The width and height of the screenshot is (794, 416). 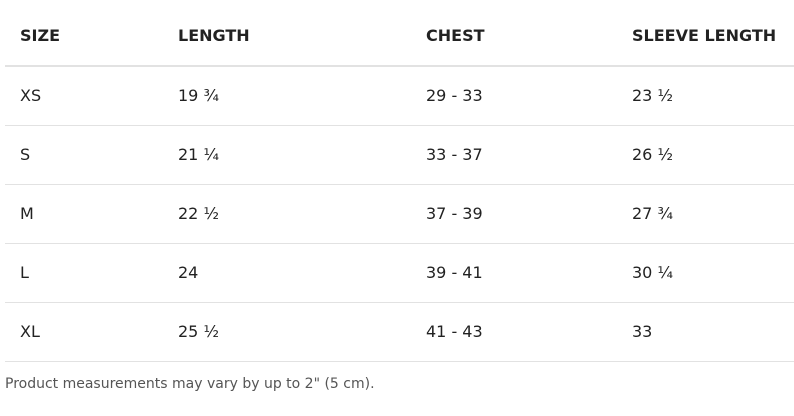 What do you see at coordinates (399, 96) in the screenshot?
I see `table-row: XS 19 ¾ 29 - 33 23 ½` at bounding box center [399, 96].